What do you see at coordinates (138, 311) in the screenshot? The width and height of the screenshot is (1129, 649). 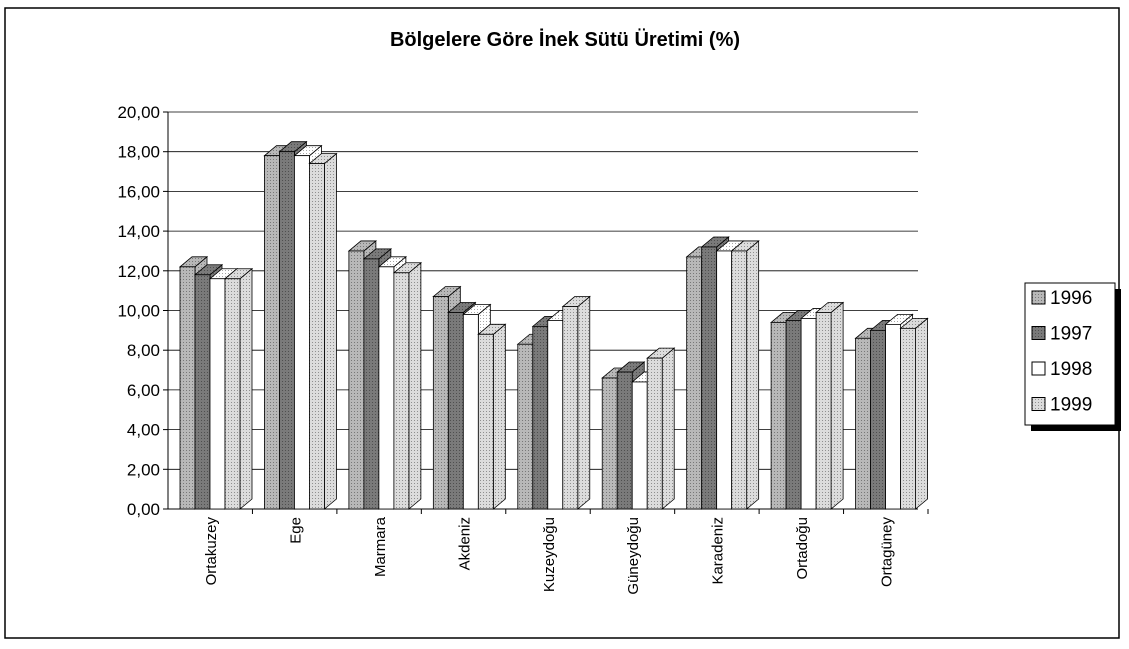 I see `y-tick-label: 10,00` at bounding box center [138, 311].